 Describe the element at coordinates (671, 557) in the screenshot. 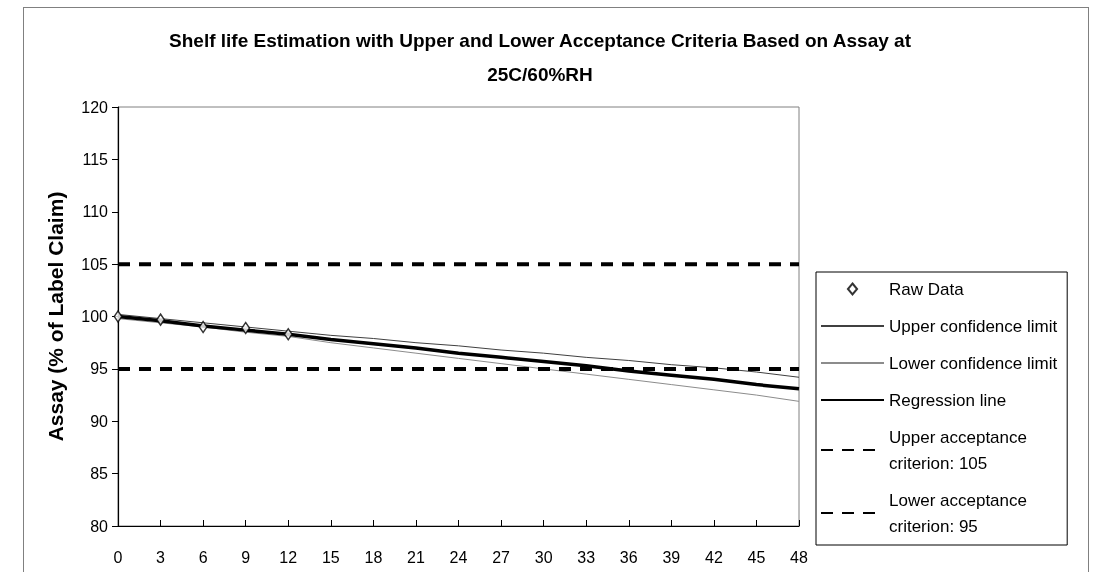

I see `x-tick-label: 39` at that location.